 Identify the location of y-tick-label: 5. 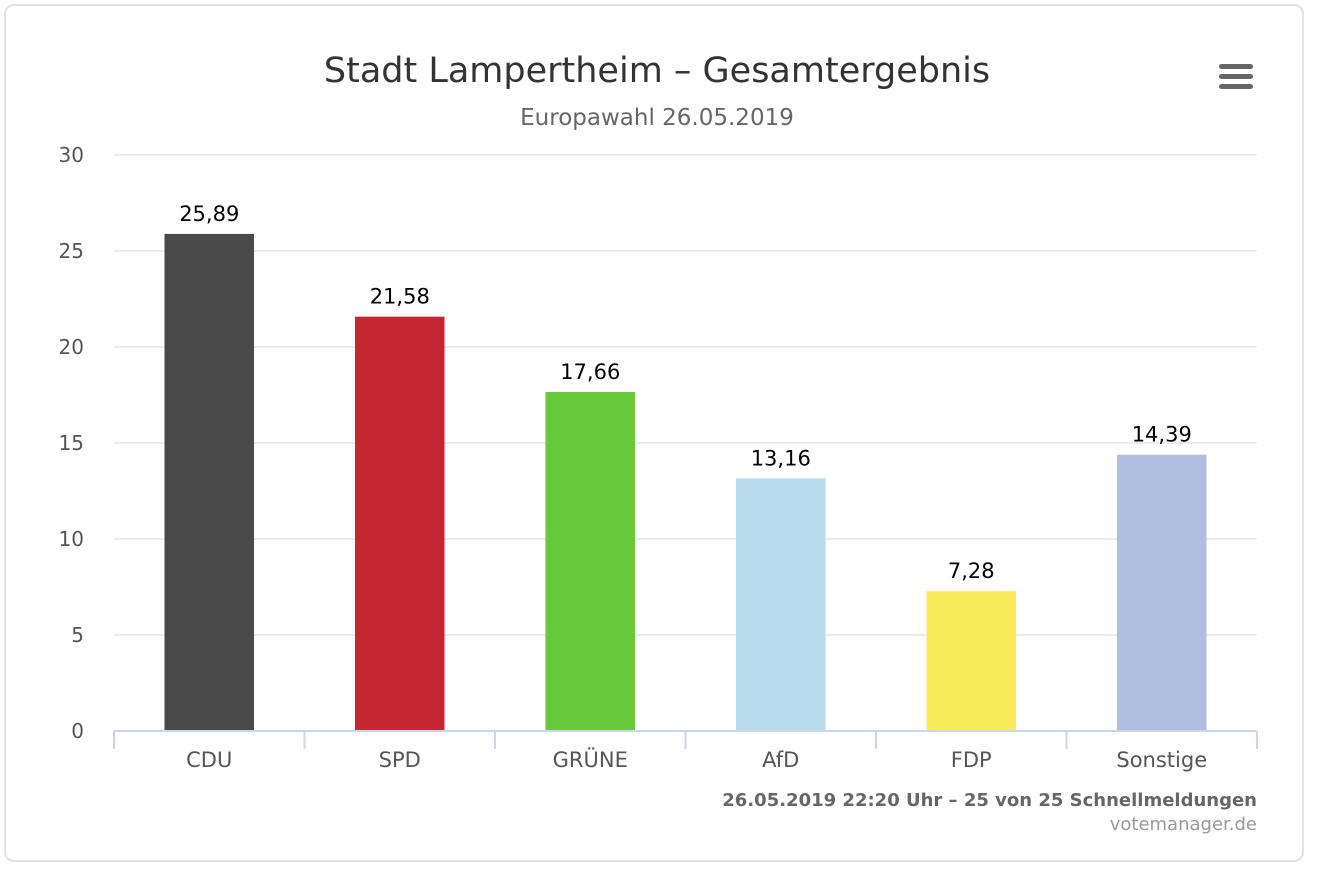
(77, 635).